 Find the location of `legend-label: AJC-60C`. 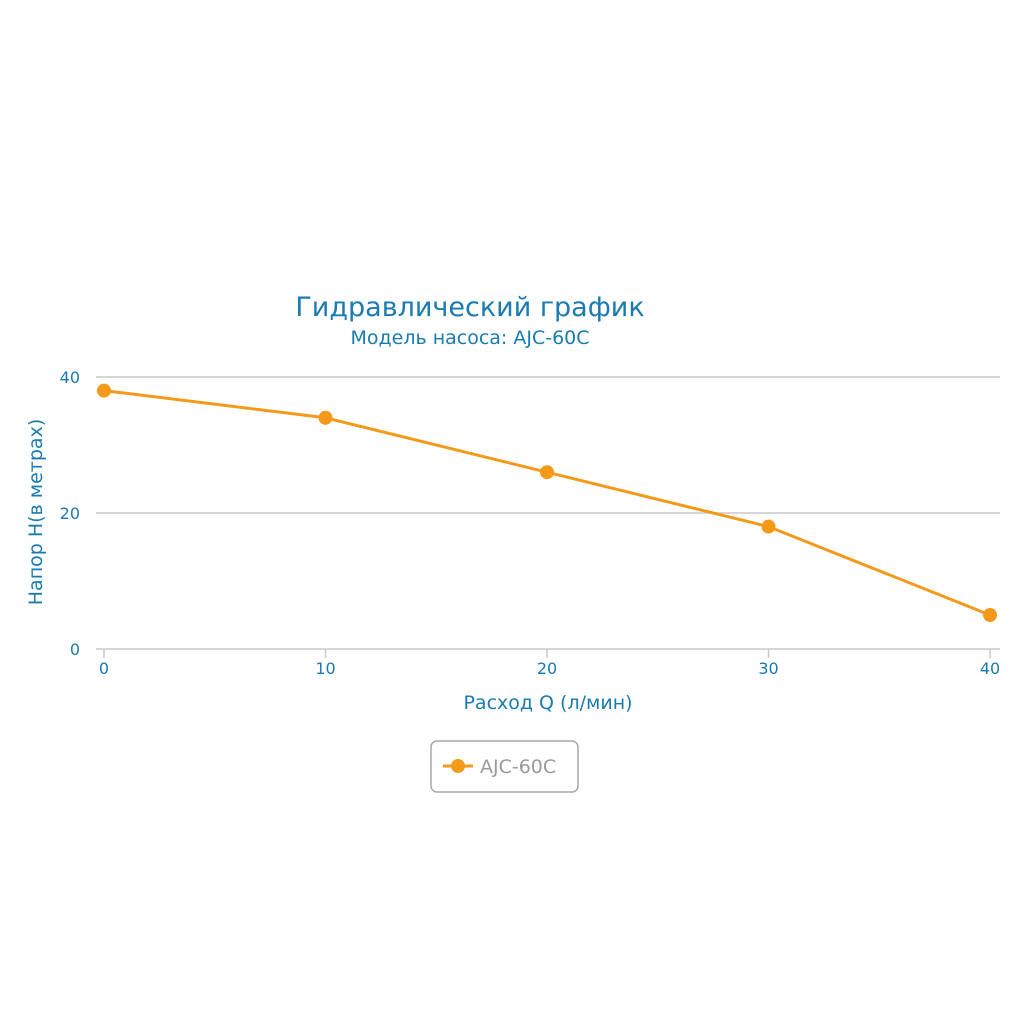

legend-label: AJC-60C is located at coordinates (518, 767).